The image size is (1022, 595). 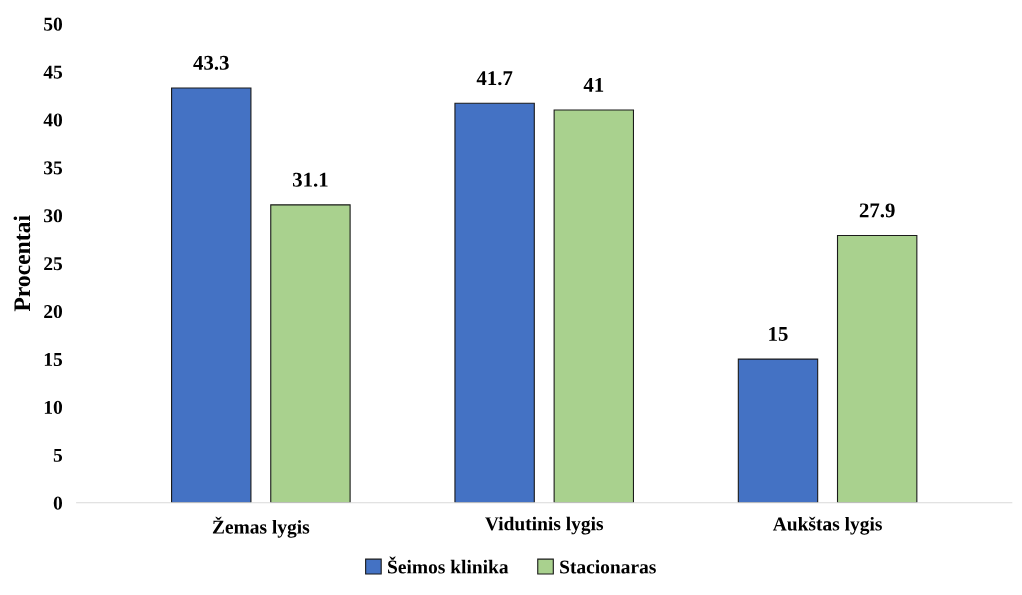 What do you see at coordinates (53, 359) in the screenshot?
I see `y-tick-label: 15` at bounding box center [53, 359].